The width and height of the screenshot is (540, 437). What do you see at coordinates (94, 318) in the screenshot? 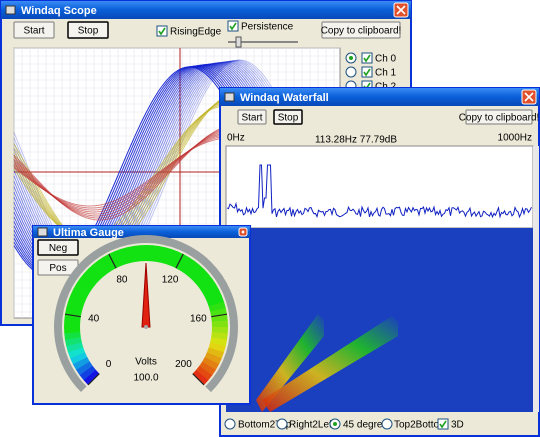
I see `gauge-tick-label: 40` at bounding box center [94, 318].